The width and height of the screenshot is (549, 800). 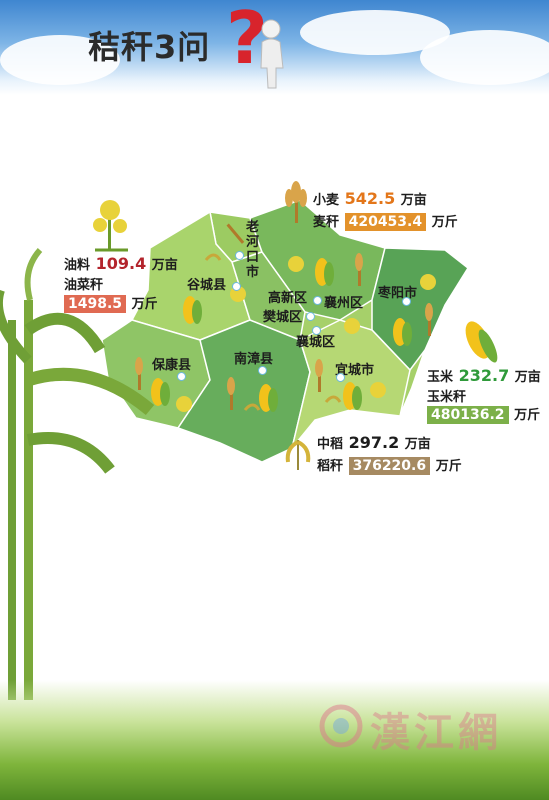 I want to click on corn-straw-value: 480136.2, so click(x=468, y=415).